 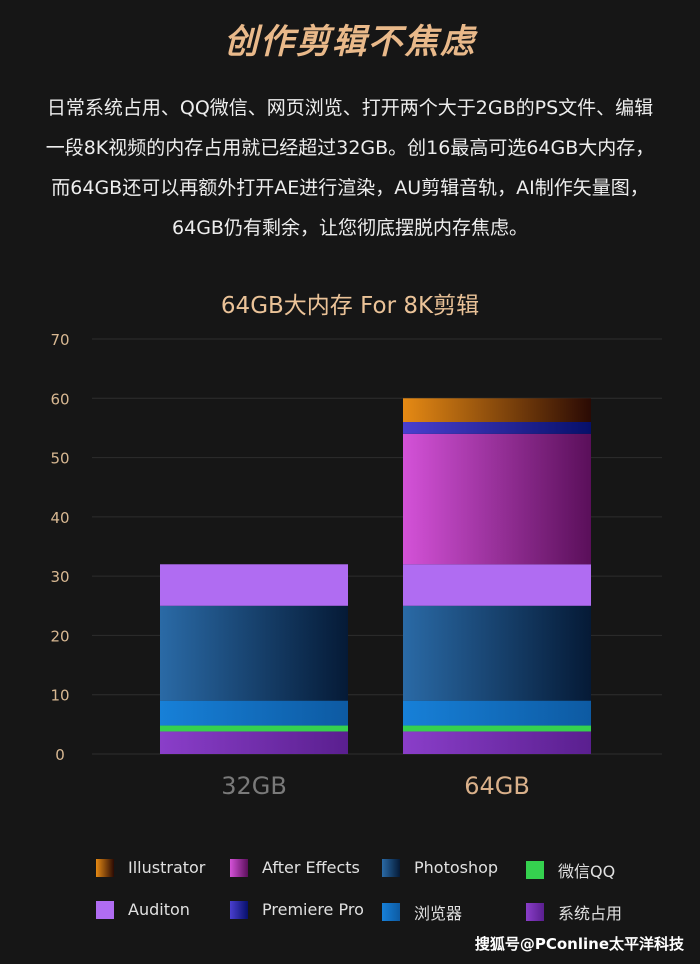 What do you see at coordinates (313, 909) in the screenshot?
I see `legend-label: Premiere Pro` at bounding box center [313, 909].